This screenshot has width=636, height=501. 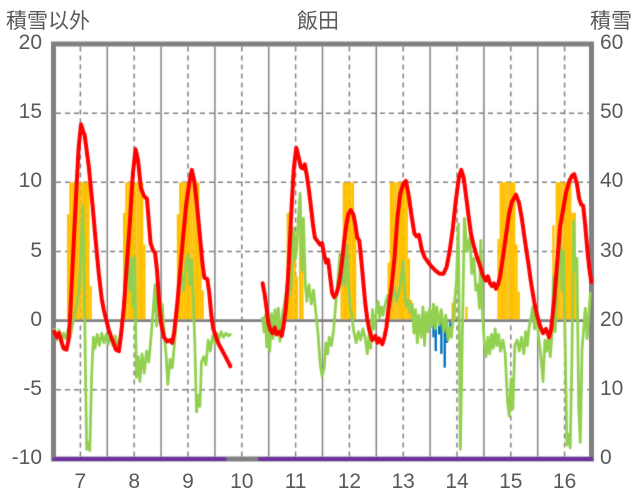 What do you see at coordinates (242, 481) in the screenshot?
I see `x-axis-tick: 10` at bounding box center [242, 481].